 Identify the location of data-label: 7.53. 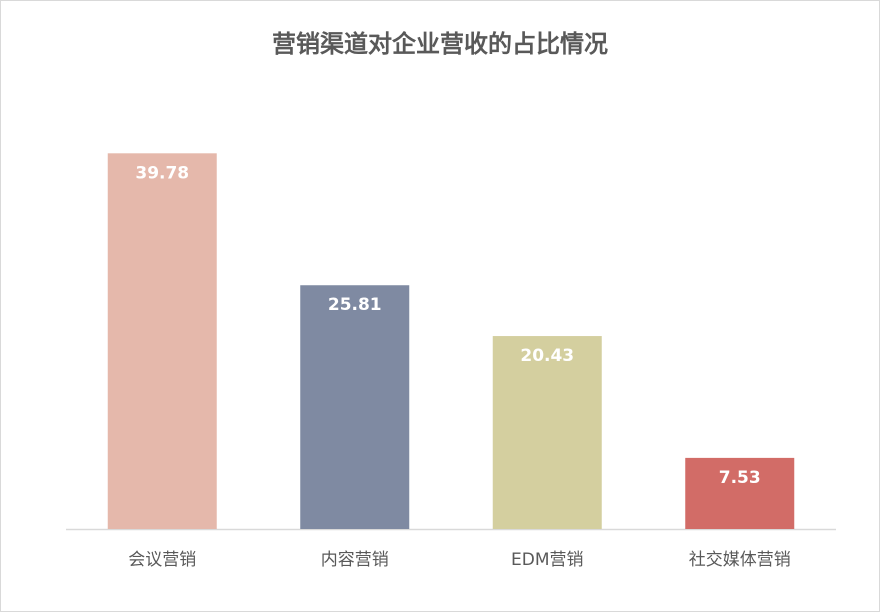
(740, 478).